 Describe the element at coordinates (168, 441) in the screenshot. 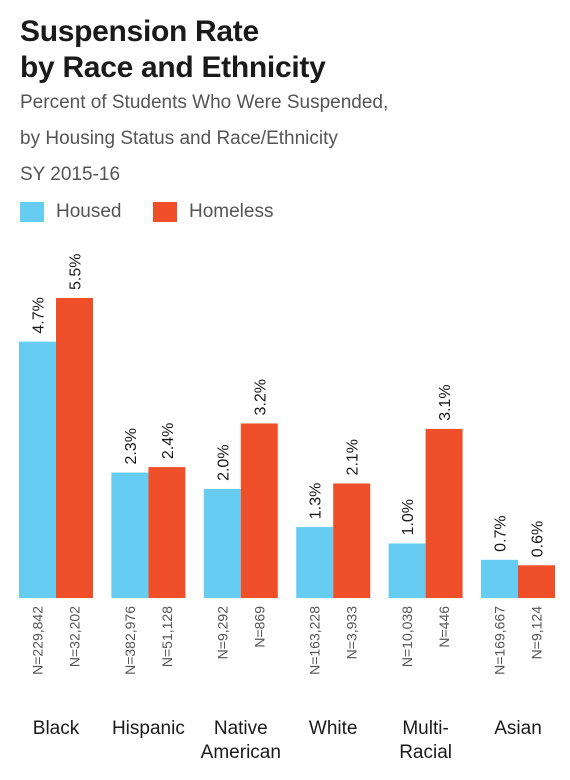

I see `data-label-hispanic-homeless: 2.4%` at that location.